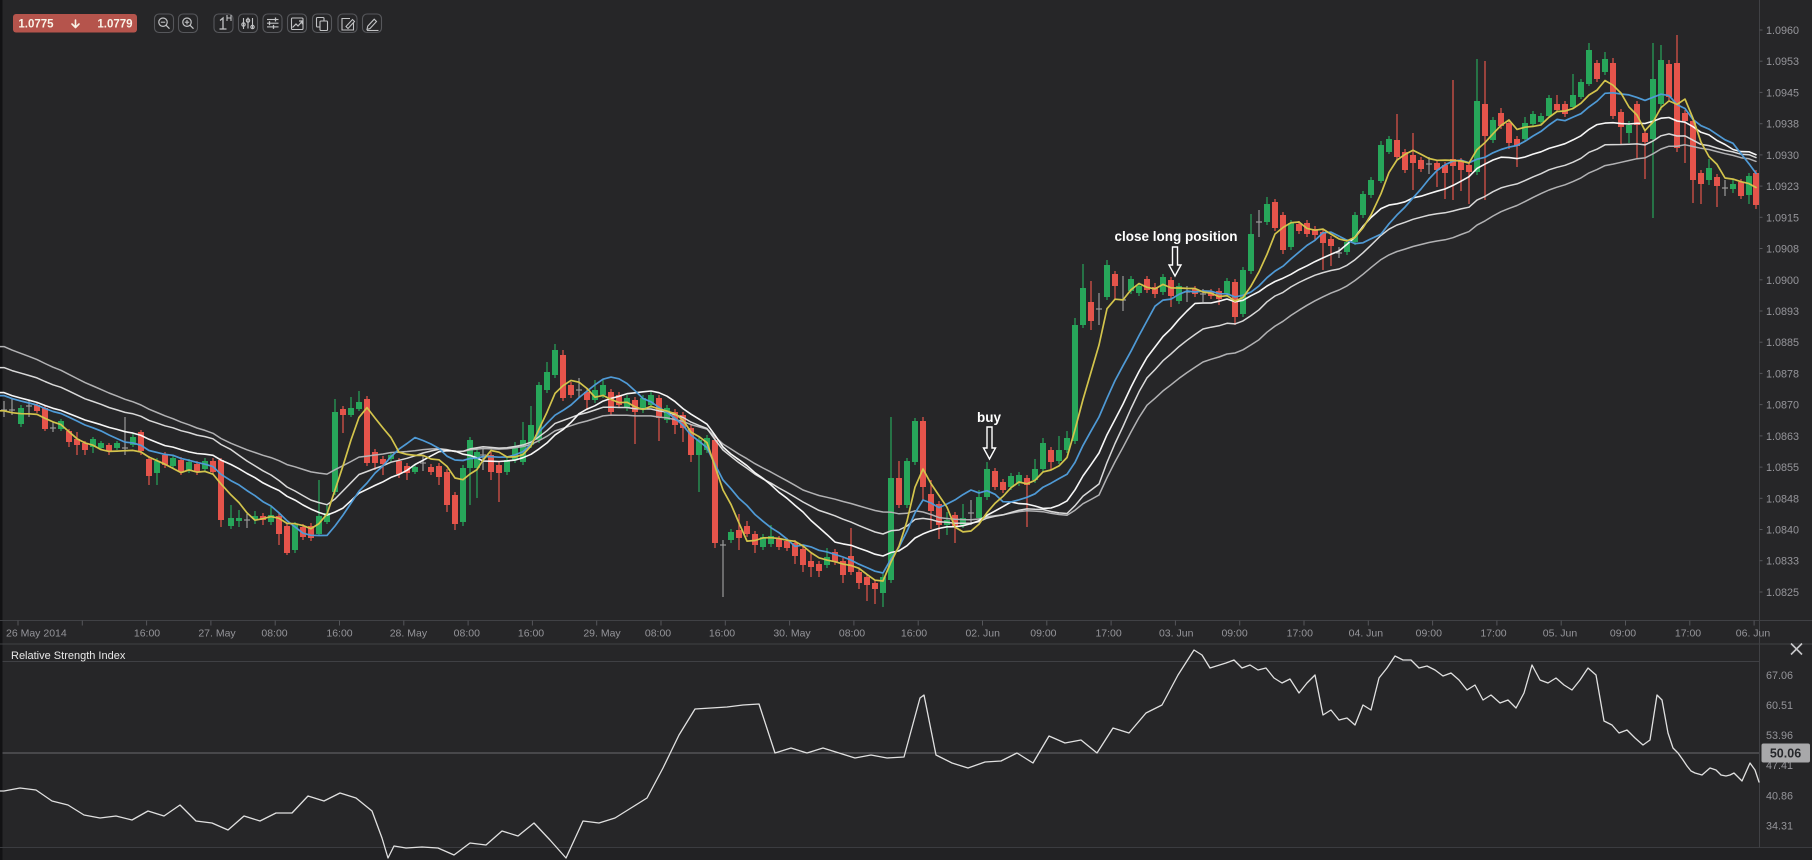 This screenshot has height=860, width=1812. I want to click on svg-text: 27. May, so click(217, 634).